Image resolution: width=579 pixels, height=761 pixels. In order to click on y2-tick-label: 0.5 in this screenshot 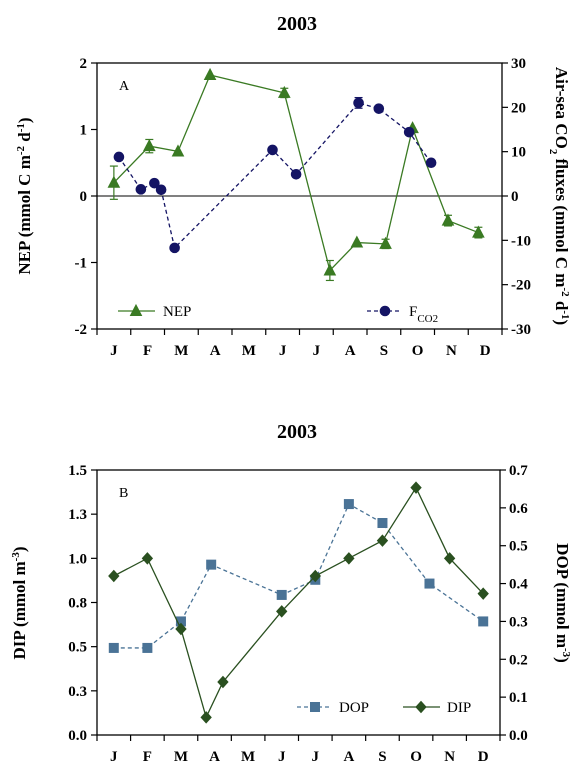, I will do `click(518, 547)`.